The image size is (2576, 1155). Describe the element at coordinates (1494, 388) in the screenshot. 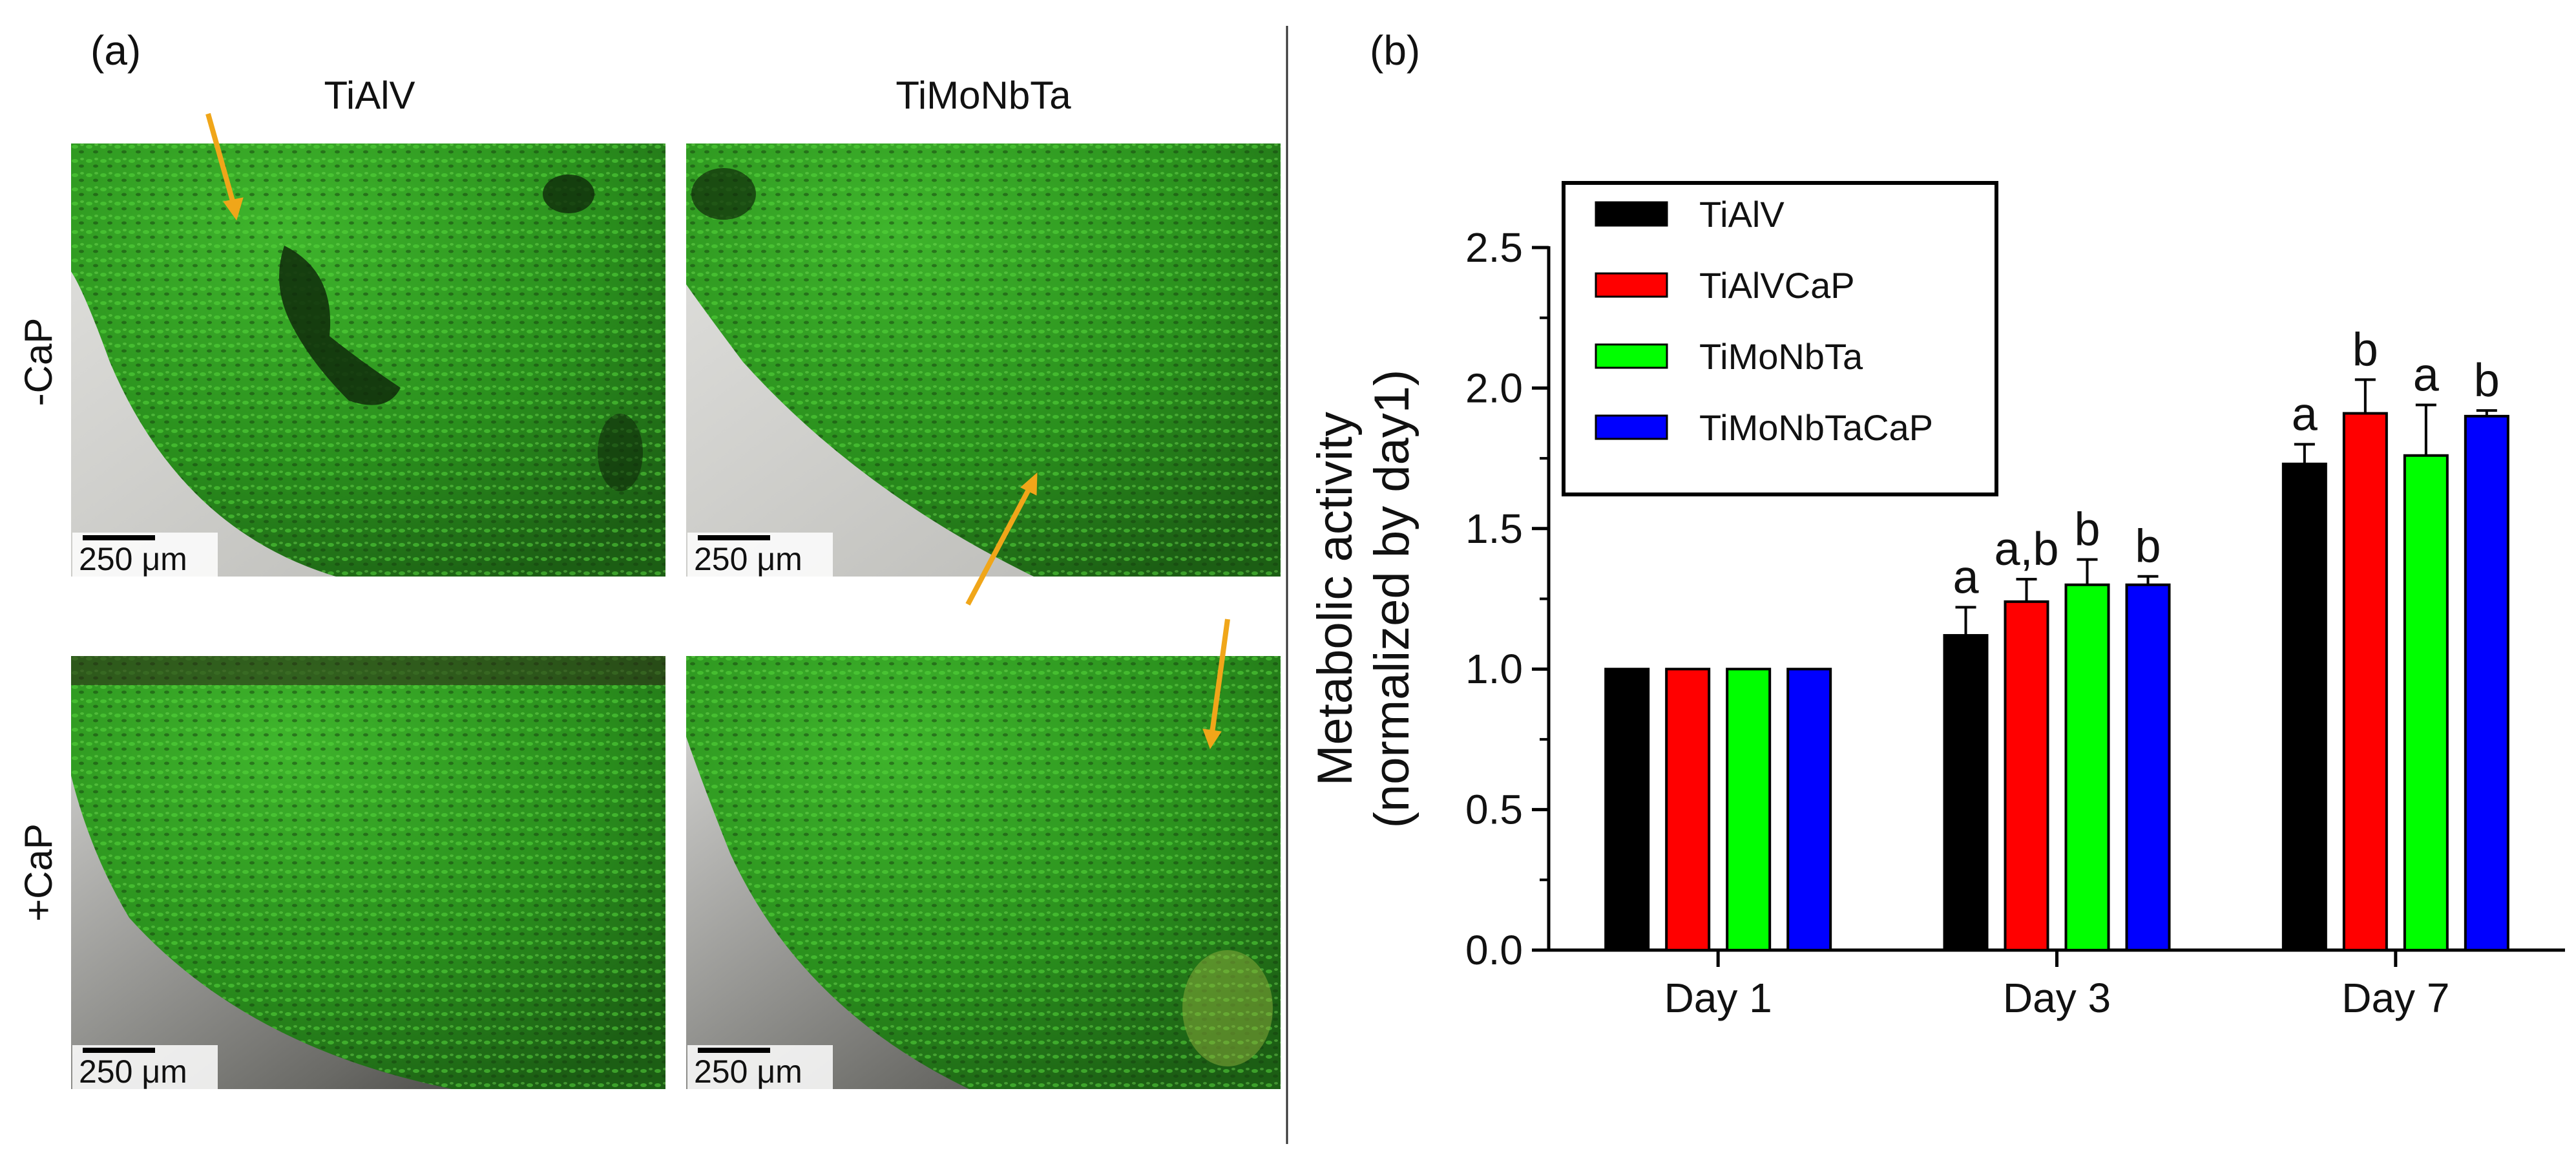

I see `y-tick-label: 2.0` at that location.